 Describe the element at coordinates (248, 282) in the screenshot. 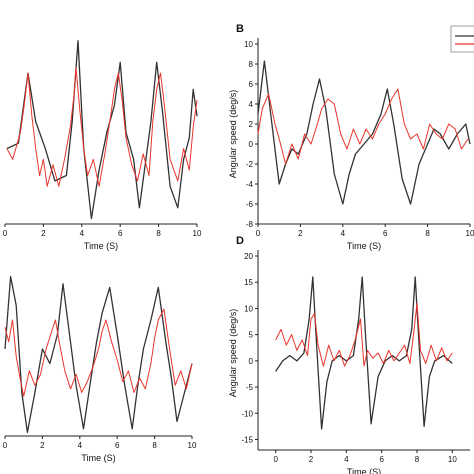

I see `y-tick-label: 15` at that location.